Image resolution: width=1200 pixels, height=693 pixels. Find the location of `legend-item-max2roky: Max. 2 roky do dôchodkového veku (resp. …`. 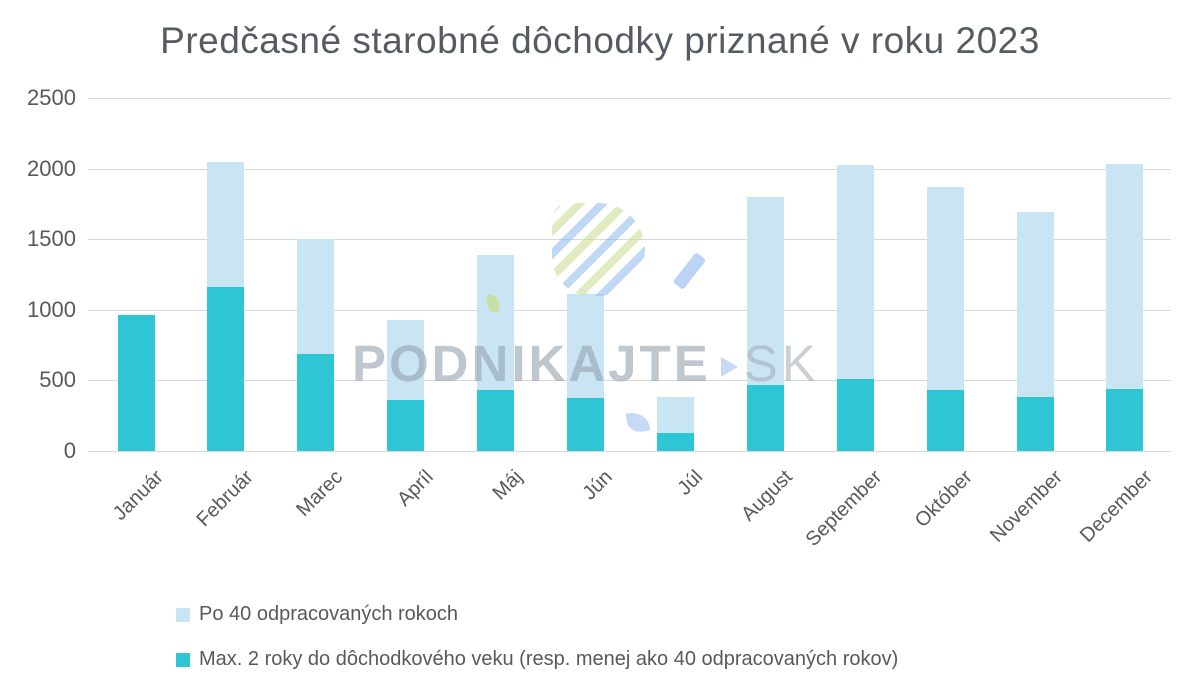

legend-item-max2roky: Max. 2 roky do dôchodkového veku (resp. … is located at coordinates (537, 659).